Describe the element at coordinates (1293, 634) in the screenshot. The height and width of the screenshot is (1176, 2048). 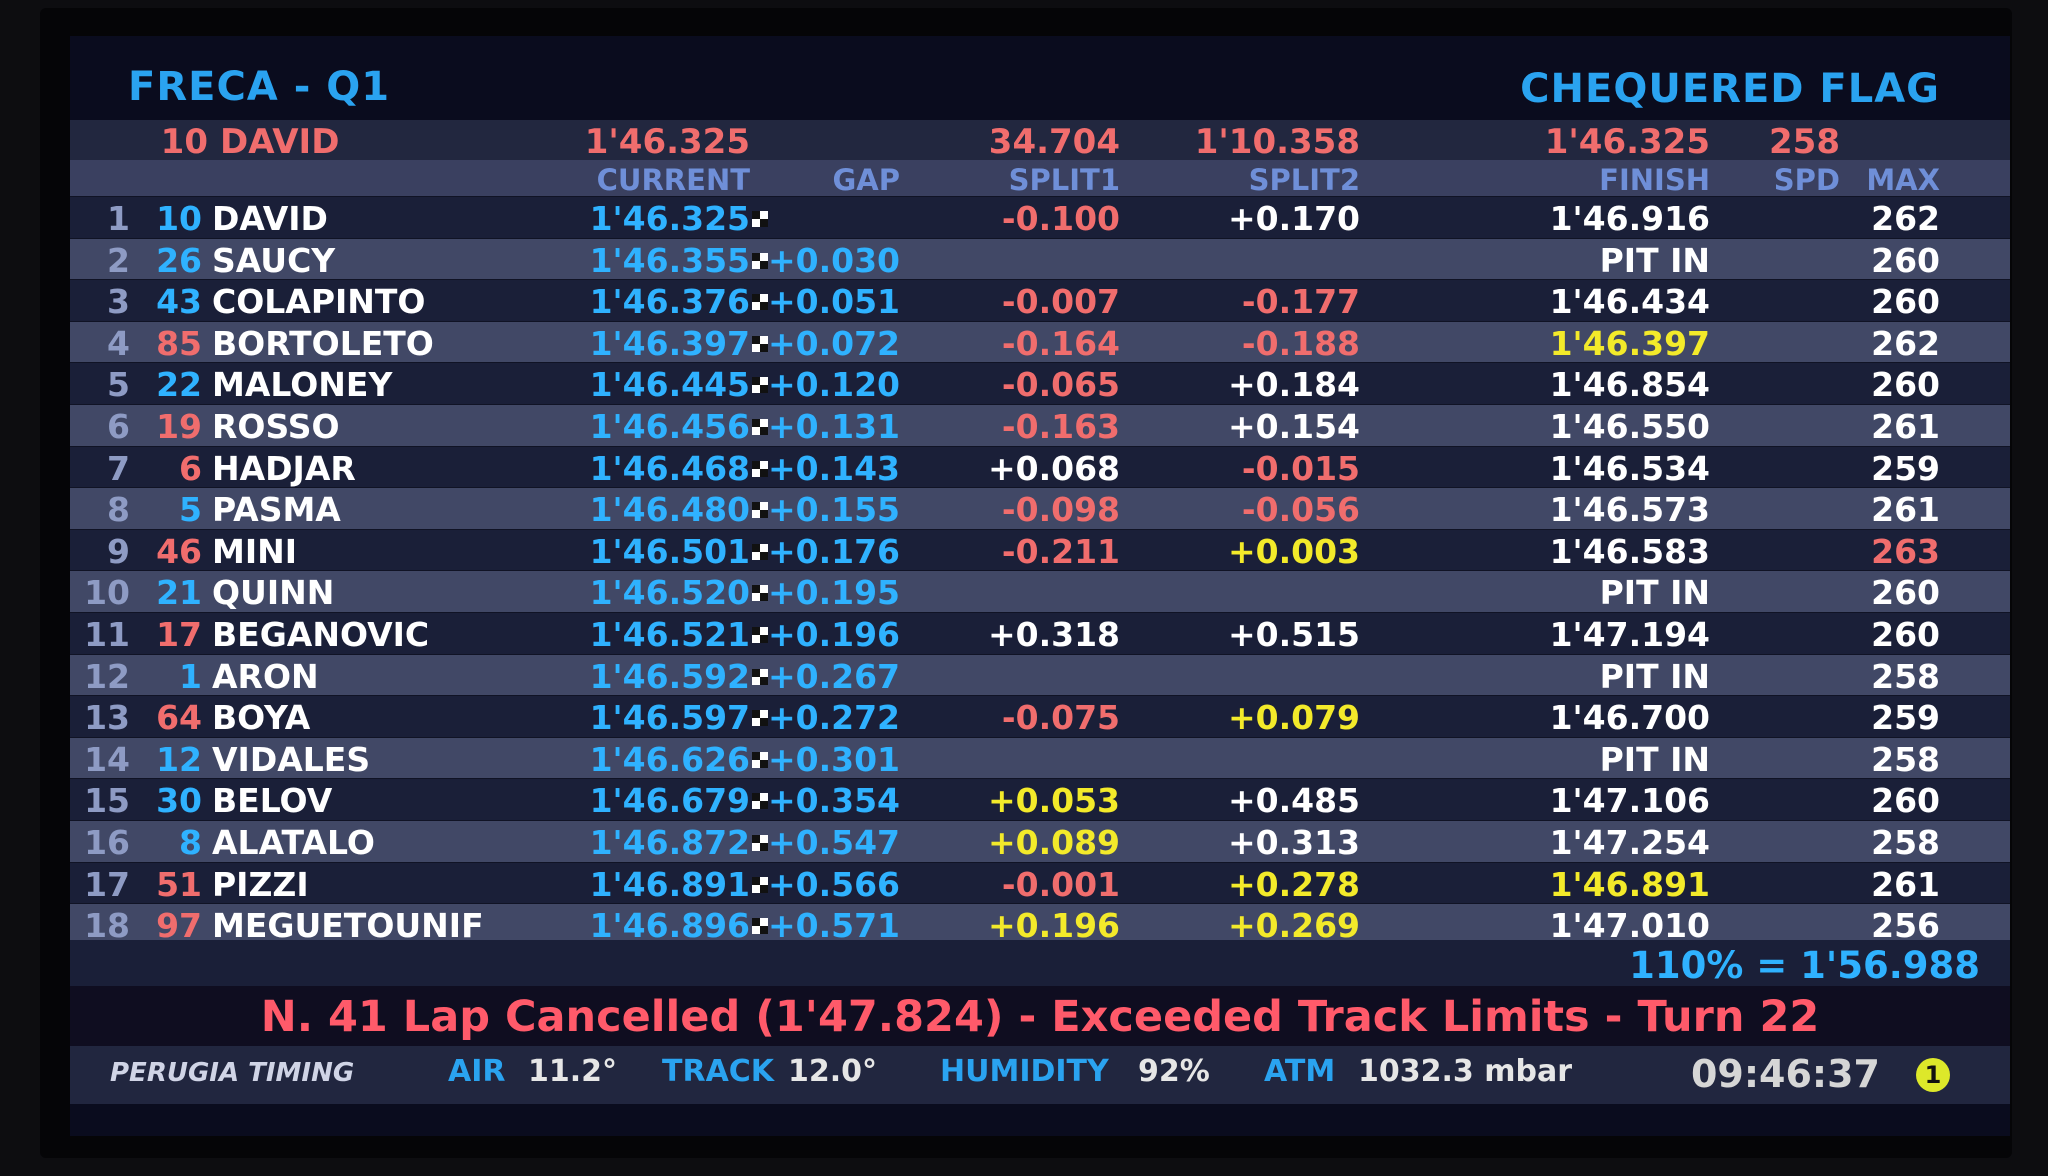
I see `split2-cell: +0.515` at that location.